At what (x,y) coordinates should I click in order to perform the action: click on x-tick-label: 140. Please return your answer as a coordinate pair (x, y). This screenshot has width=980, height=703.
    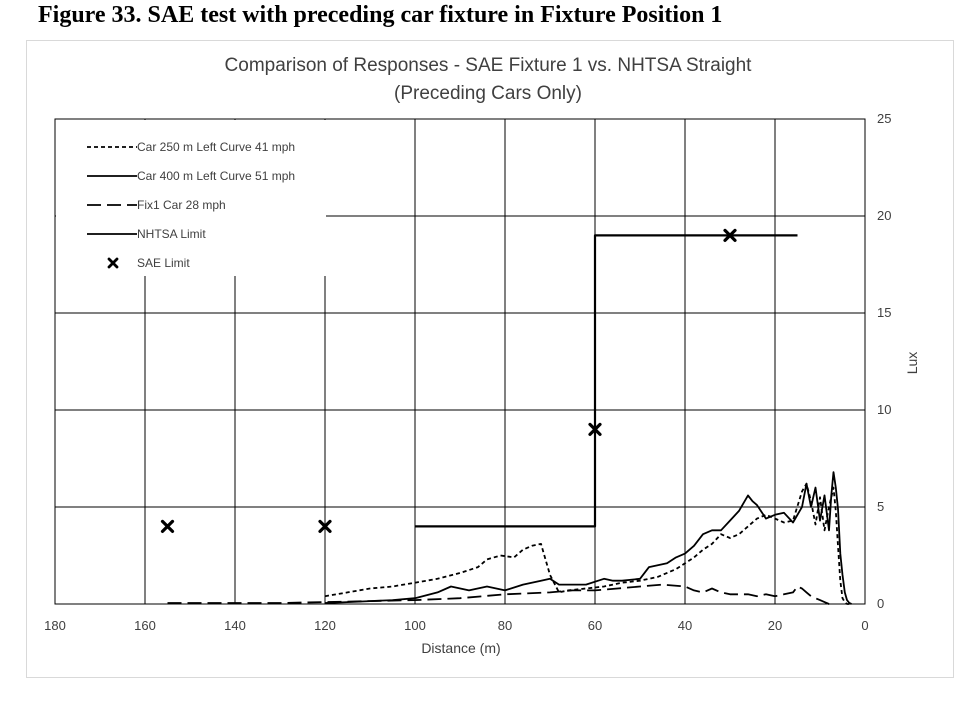
    Looking at the image, I should click on (235, 625).